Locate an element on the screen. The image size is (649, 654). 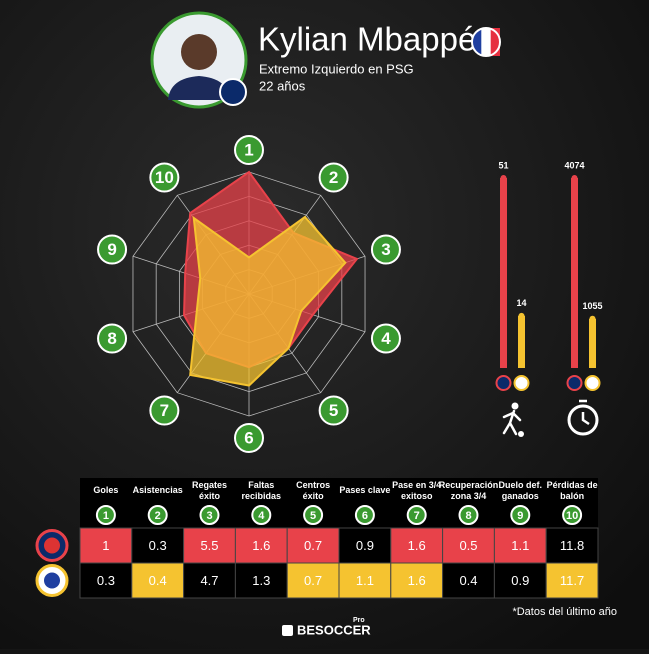
column-header: Faltas recibidas is located at coordinates (262, 490).